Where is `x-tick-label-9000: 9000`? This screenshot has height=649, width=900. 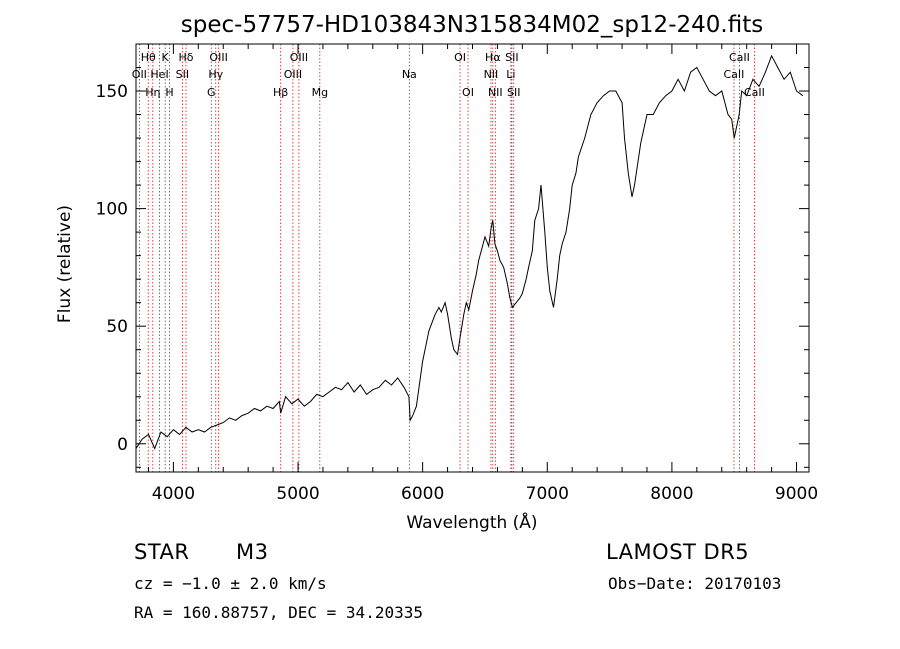
x-tick-label-9000: 9000 is located at coordinates (796, 494).